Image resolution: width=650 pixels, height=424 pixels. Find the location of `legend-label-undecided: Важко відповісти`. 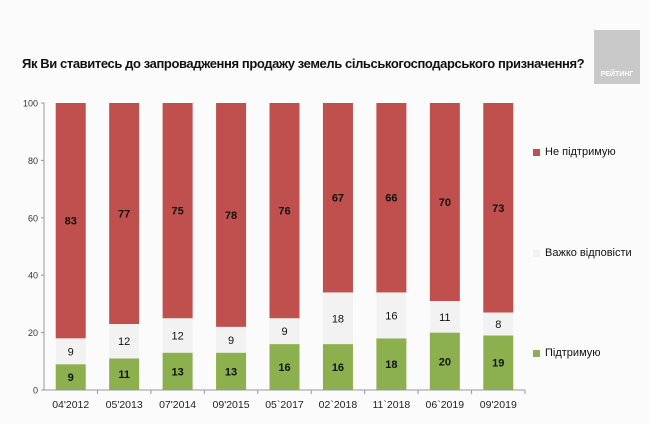

legend-label-undecided: Важко відповісти is located at coordinates (588, 253).